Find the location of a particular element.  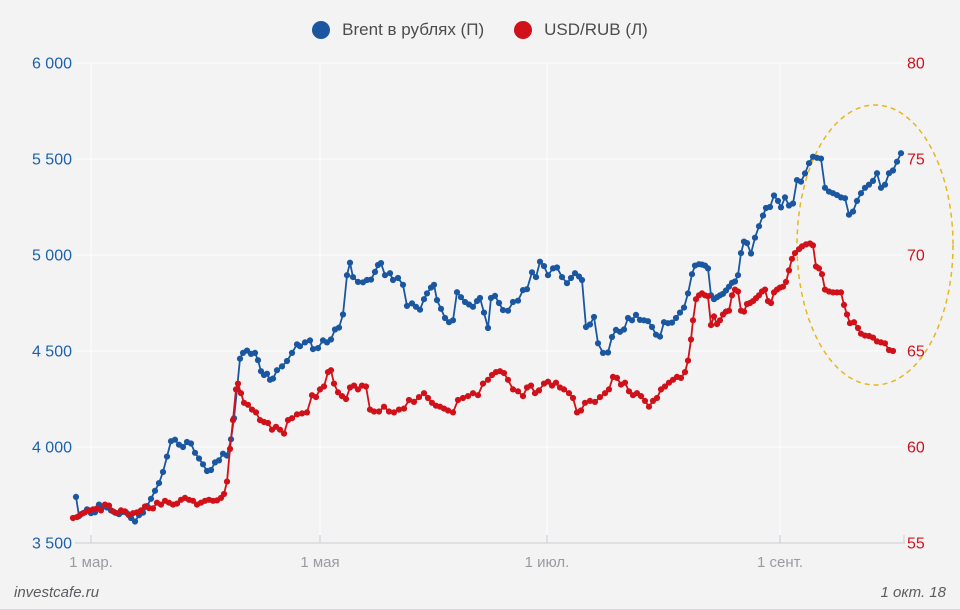

left-axis-label: 5 000 is located at coordinates (52, 256).